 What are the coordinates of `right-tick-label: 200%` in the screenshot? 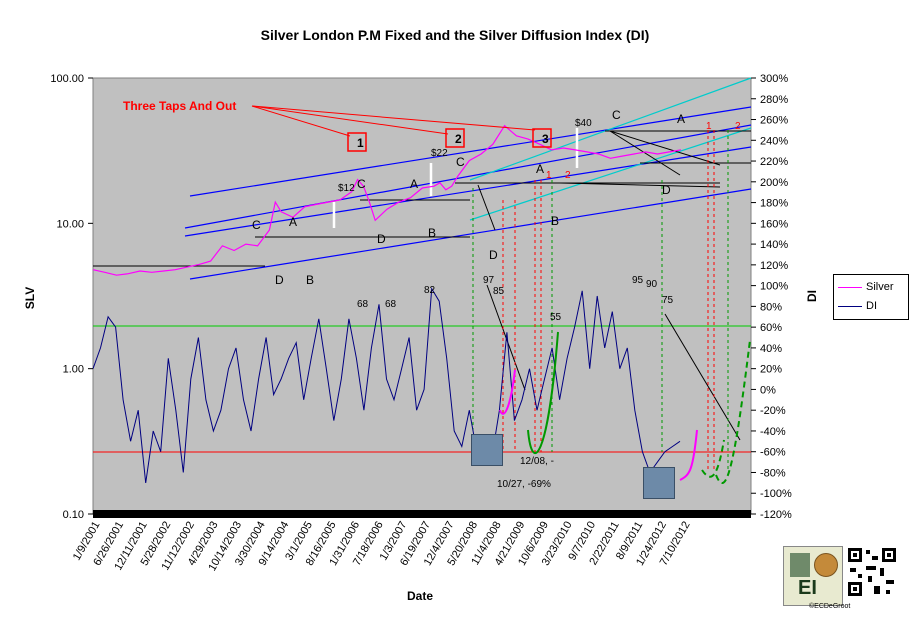 It's located at (774, 183).